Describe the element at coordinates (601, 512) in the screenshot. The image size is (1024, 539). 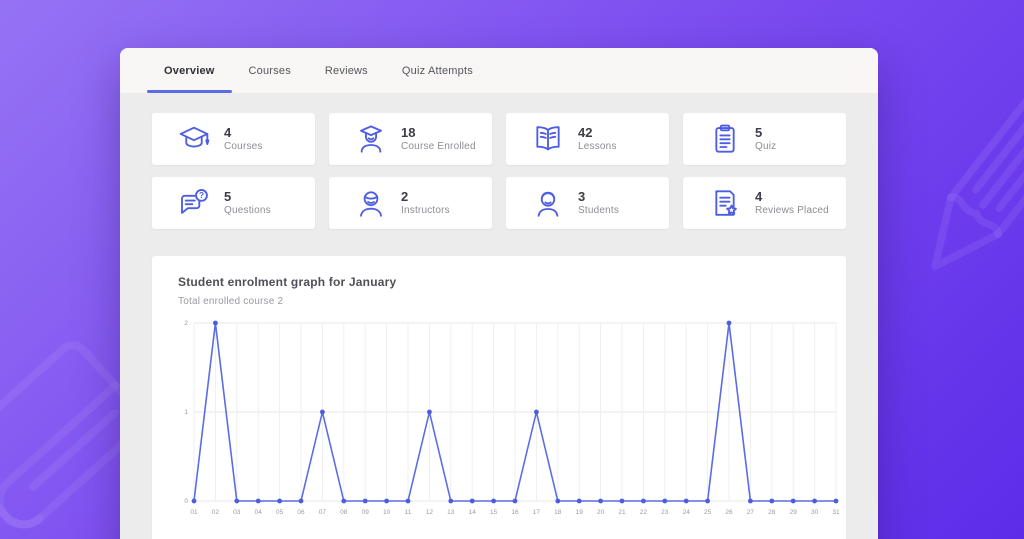
I see `svg-text: 20` at that location.